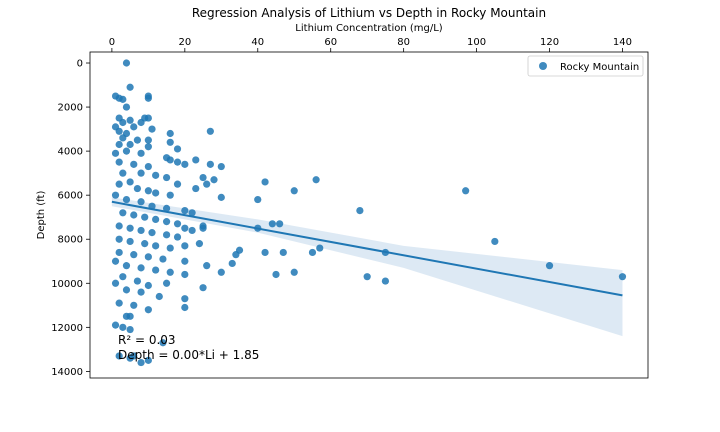 The height and width of the screenshot is (432, 720). I want to click on x-tick-label: 120, so click(549, 42).